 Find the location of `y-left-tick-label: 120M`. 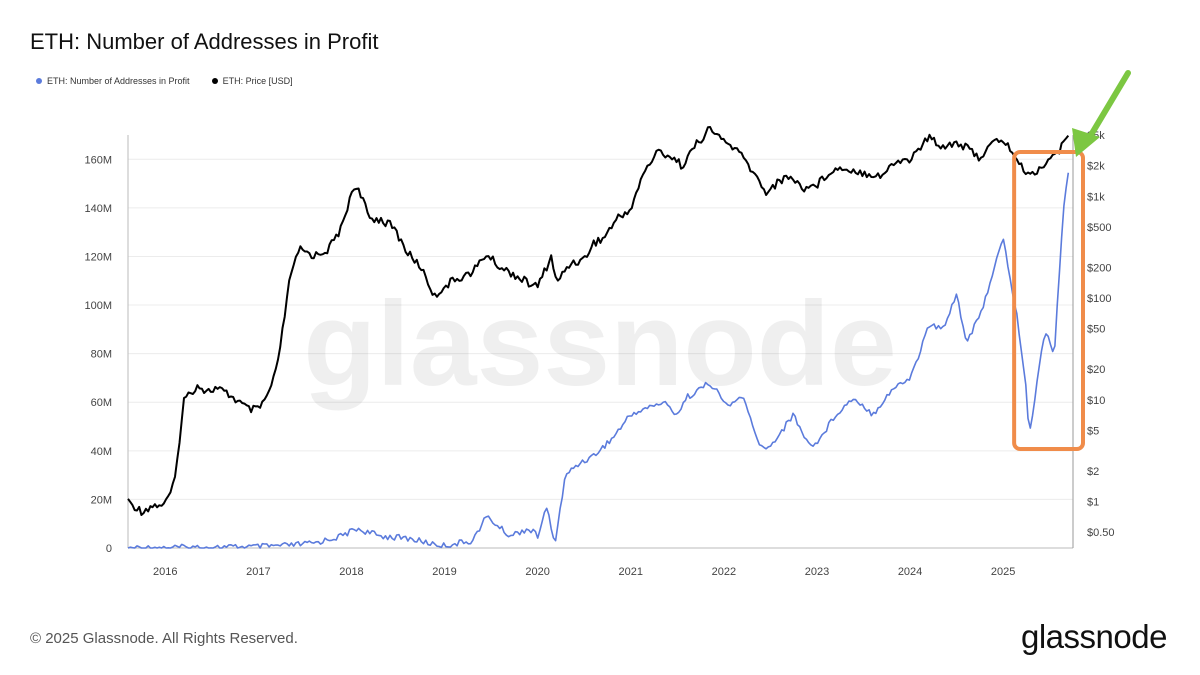

y-left-tick-label: 120M is located at coordinates (98, 257).